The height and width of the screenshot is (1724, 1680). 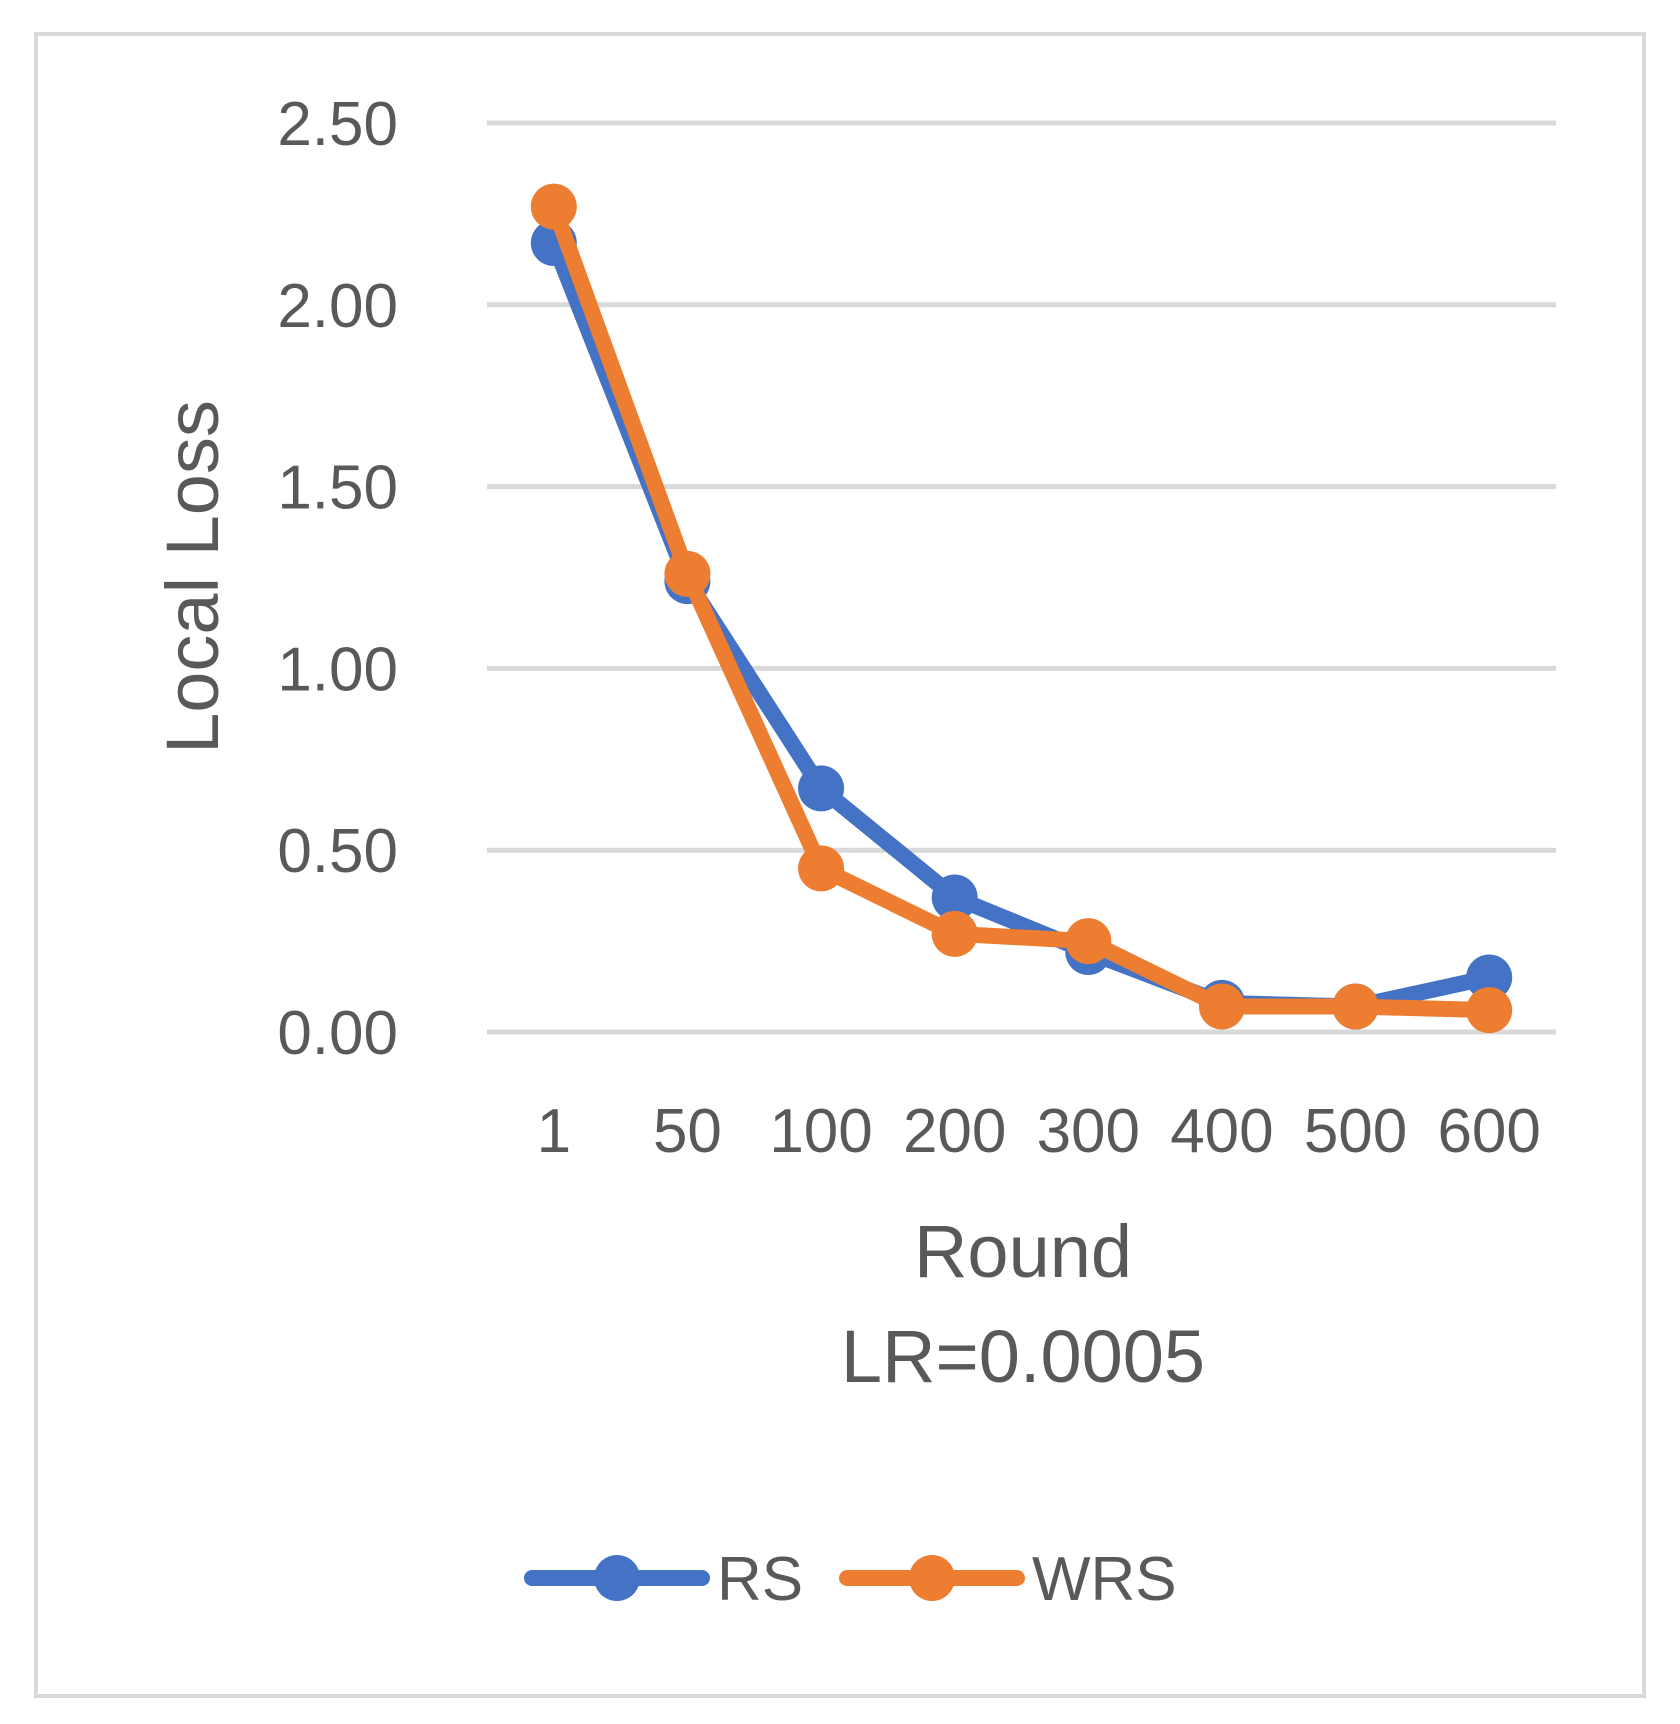 What do you see at coordinates (337, 306) in the screenshot?
I see `y-tick-label: 2.00` at bounding box center [337, 306].